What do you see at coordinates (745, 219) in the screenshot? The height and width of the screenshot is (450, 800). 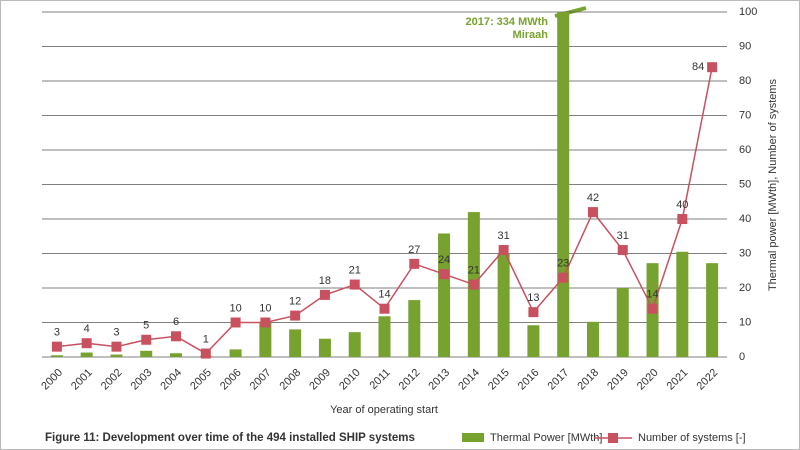 I see `y-tick-label: 40` at bounding box center [745, 219].